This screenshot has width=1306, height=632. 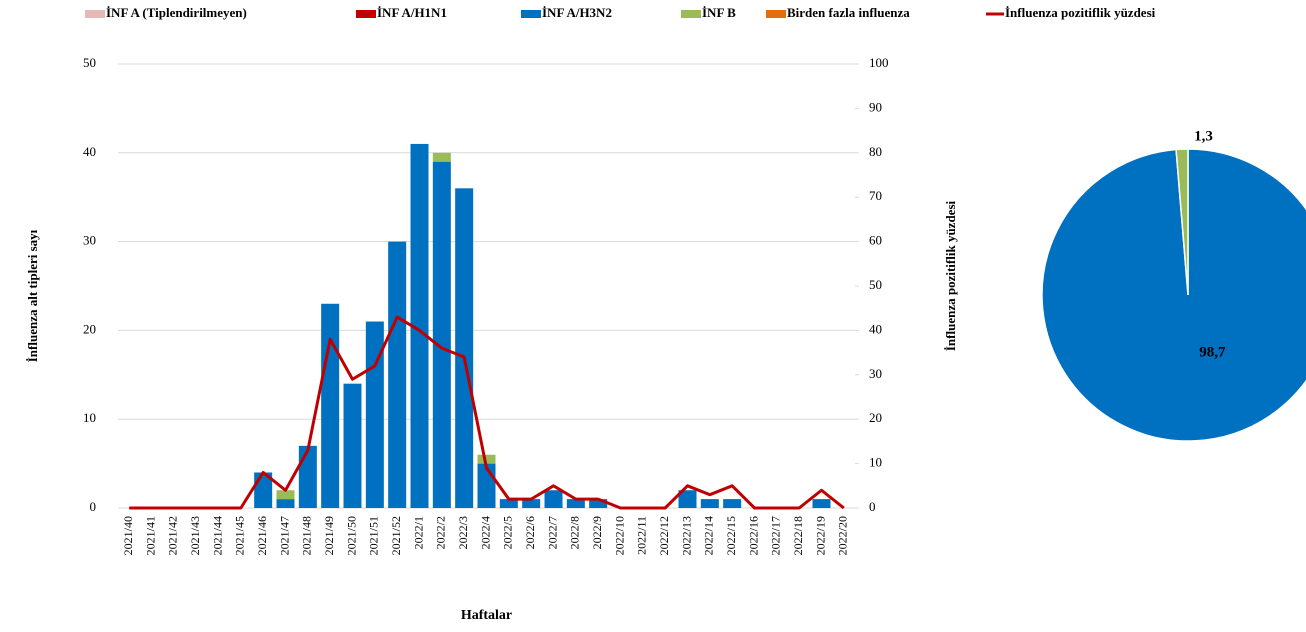 What do you see at coordinates (307, 535) in the screenshot?
I see `x-tick-label: 2021/48` at bounding box center [307, 535].